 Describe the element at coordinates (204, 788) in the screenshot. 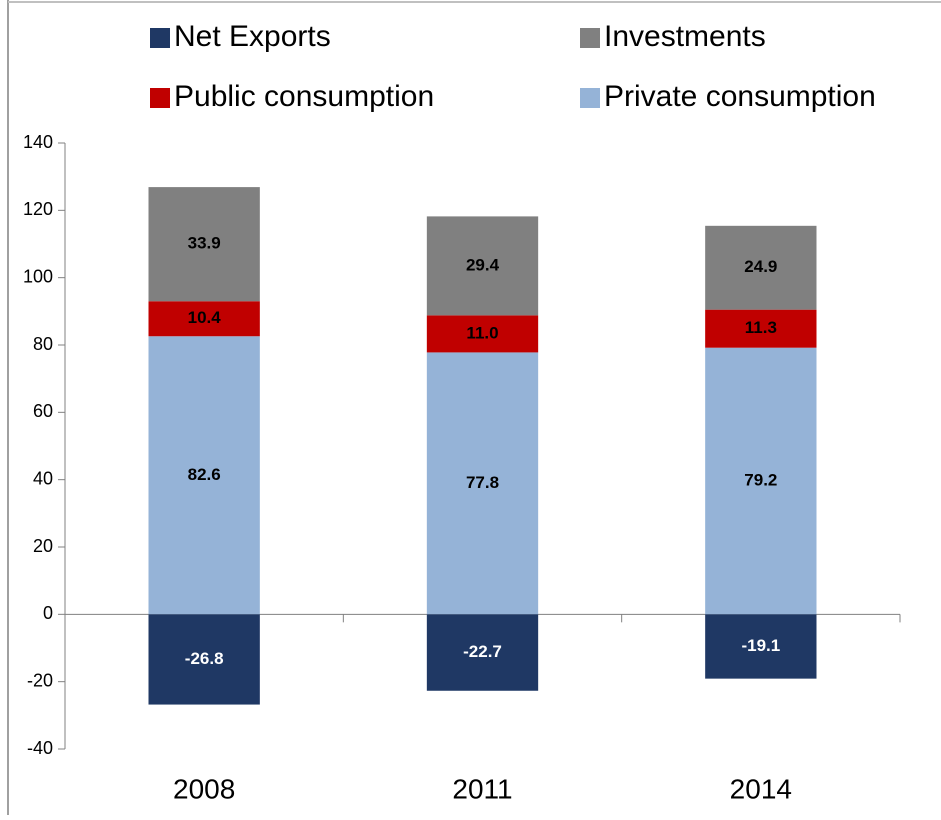

I see `x-tick-label: 2008` at that location.